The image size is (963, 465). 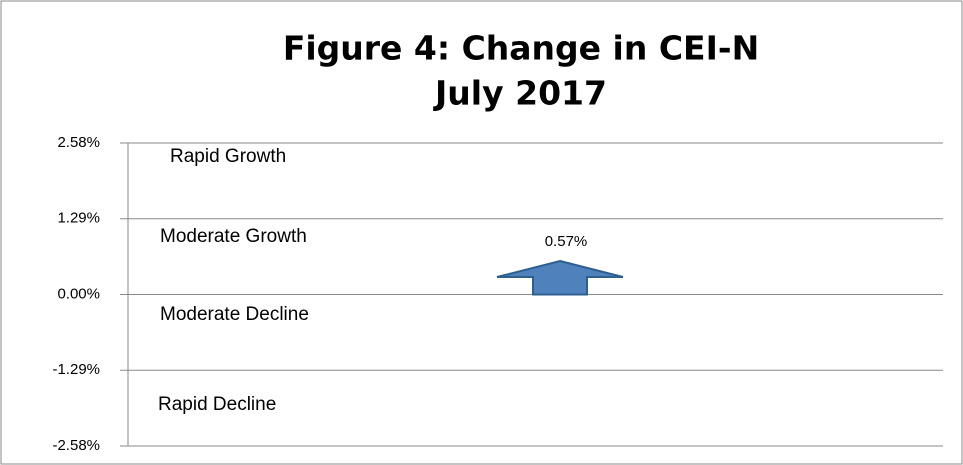 What do you see at coordinates (560, 277) in the screenshot?
I see `arrow` at bounding box center [560, 277].